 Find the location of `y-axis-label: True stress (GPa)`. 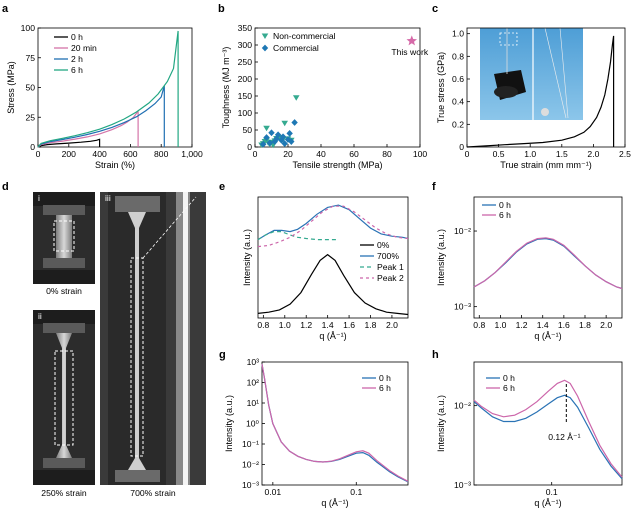

y-axis-label: True stress (GPa) is located at coordinates (441, 87).